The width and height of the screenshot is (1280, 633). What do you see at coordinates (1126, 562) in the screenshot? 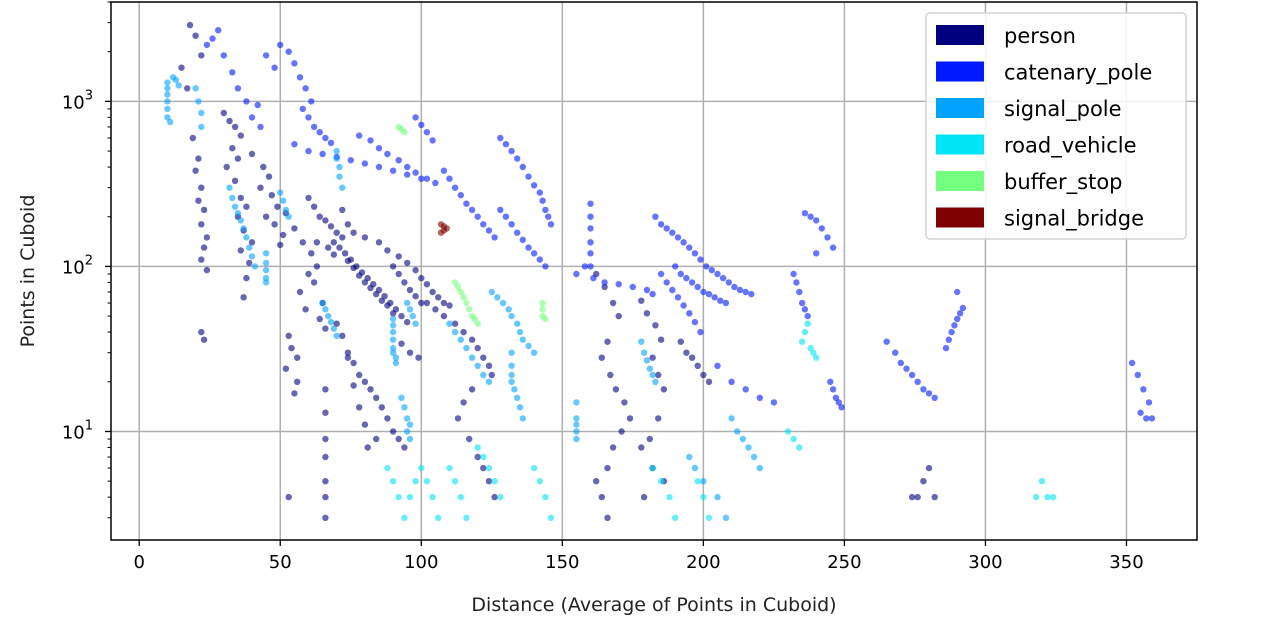
I see `x-tick-label: 350` at bounding box center [1126, 562].